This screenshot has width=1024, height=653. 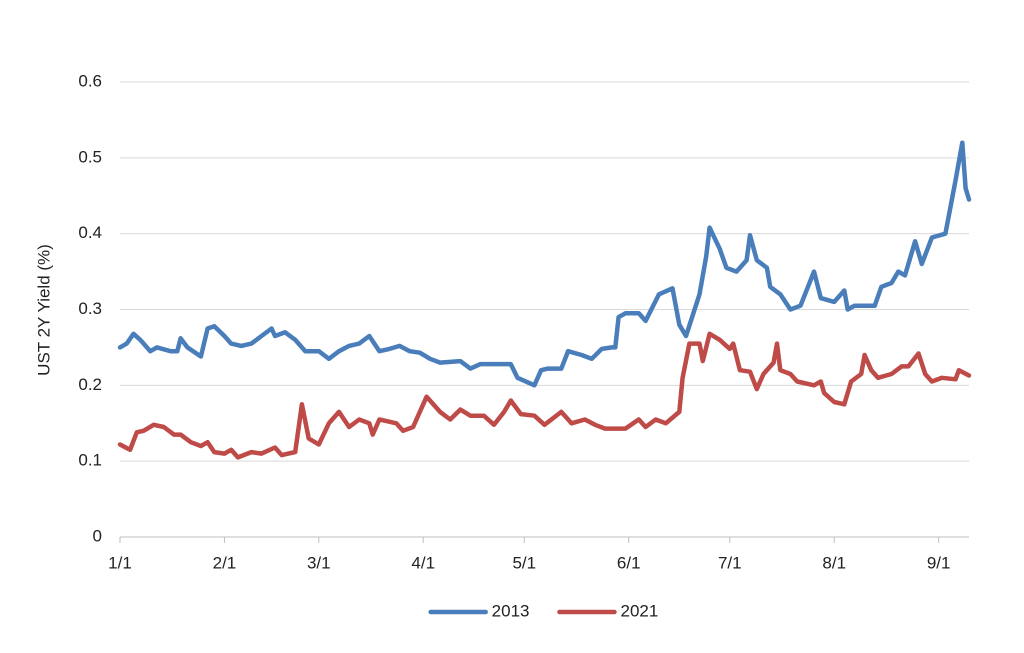 What do you see at coordinates (629, 562) in the screenshot?
I see `x-tick-label: 6/1` at bounding box center [629, 562].